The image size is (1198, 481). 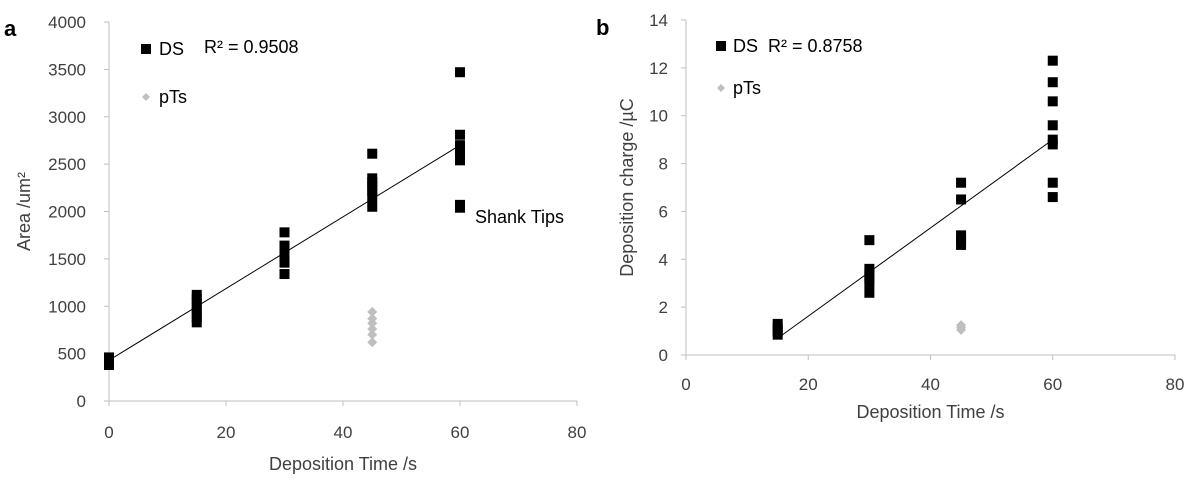 What do you see at coordinates (815, 46) in the screenshot?
I see `r-squared-label: R² = 0.8758` at bounding box center [815, 46].